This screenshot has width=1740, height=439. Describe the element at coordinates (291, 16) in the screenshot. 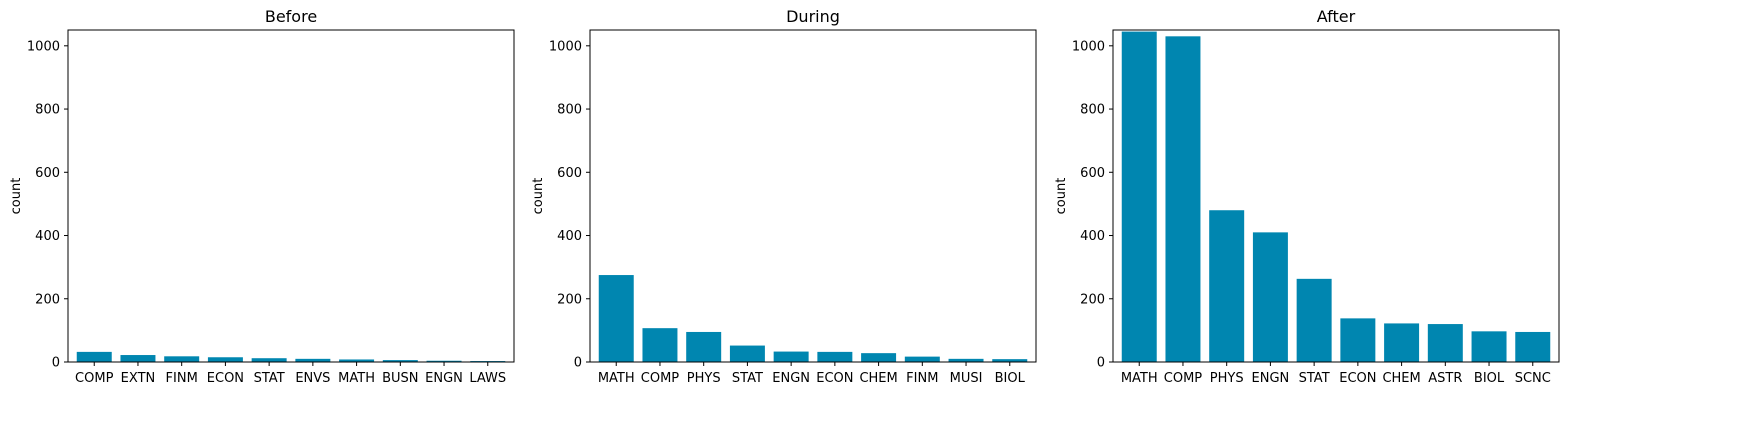

I see `chart-title: Before` at that location.